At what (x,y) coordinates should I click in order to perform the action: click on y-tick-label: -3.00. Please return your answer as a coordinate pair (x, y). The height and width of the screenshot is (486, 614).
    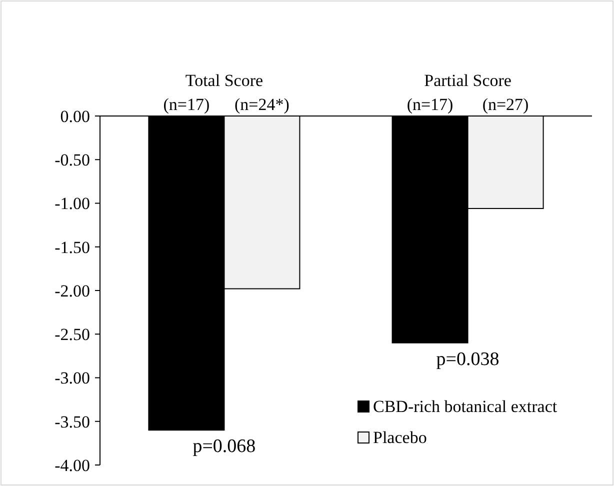
    Looking at the image, I should click on (72, 378).